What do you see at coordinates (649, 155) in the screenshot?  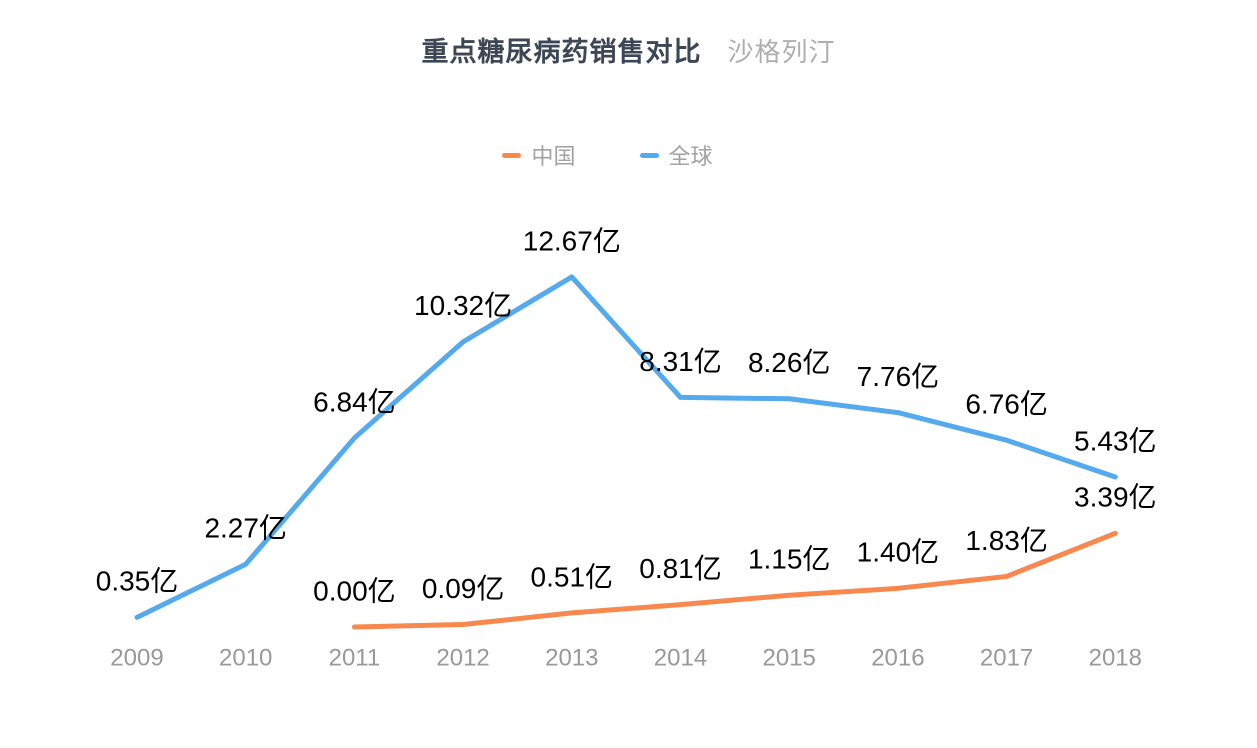 I see `legend-marker-global` at bounding box center [649, 155].